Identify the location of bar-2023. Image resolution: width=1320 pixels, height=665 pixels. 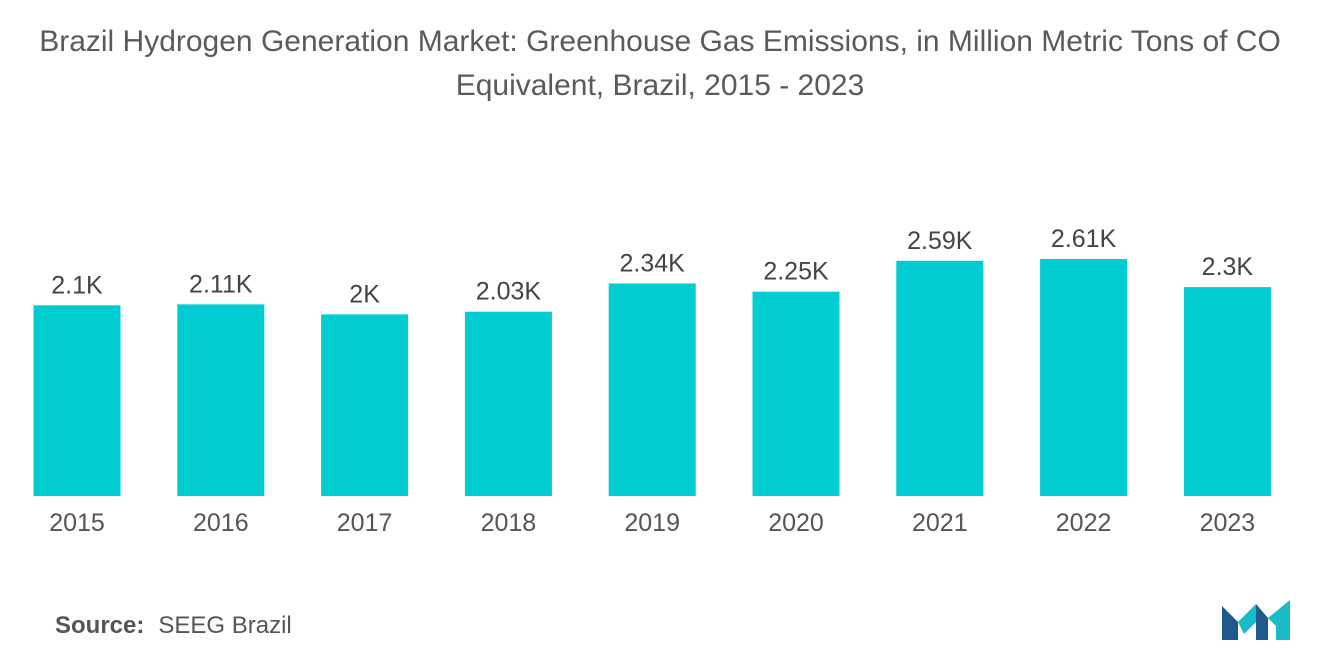
(1227, 391).